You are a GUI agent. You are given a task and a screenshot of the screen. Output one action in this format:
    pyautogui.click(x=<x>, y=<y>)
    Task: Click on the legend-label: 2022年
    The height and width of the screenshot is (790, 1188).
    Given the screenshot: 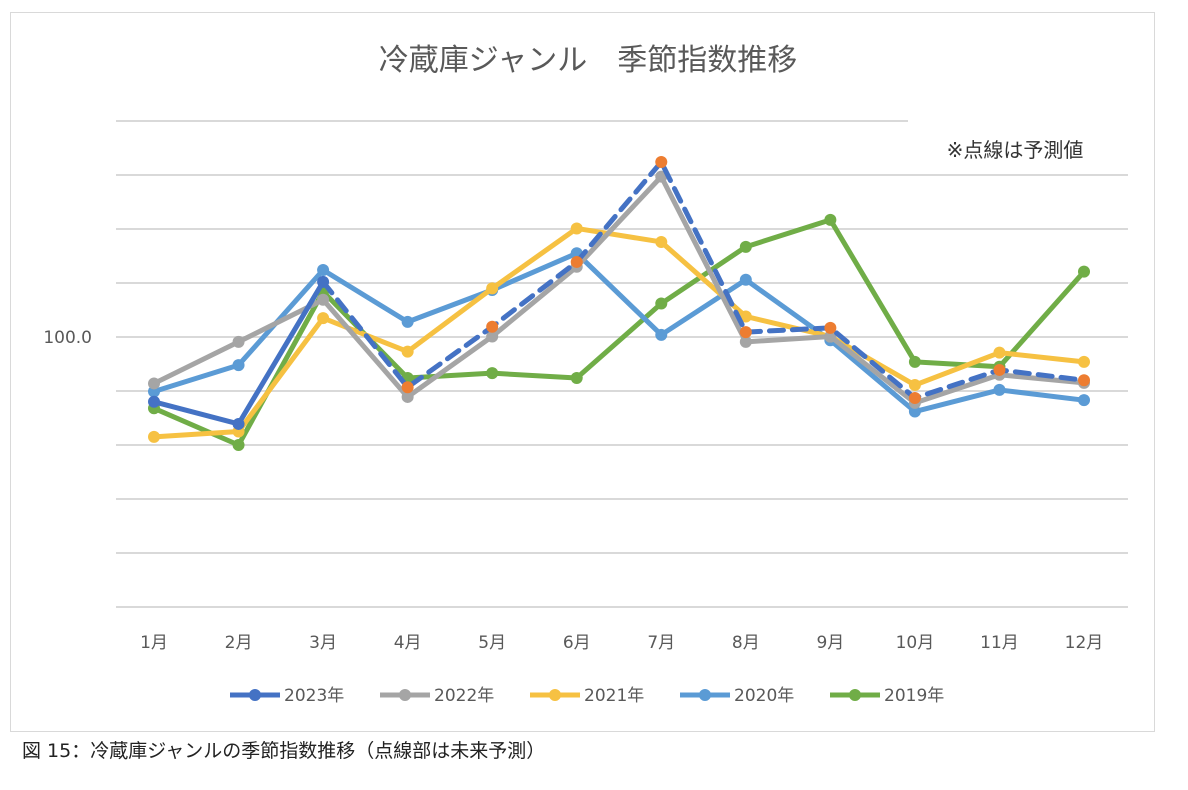 What is the action you would take?
    pyautogui.click(x=464, y=696)
    